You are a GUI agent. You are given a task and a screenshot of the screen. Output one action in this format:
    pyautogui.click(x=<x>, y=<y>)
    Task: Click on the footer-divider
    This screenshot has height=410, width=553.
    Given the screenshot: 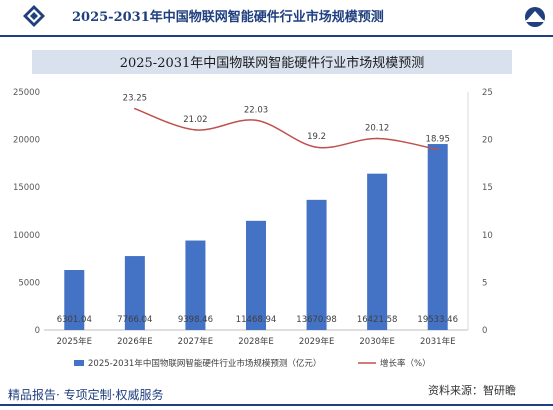 What is the action you would take?
    pyautogui.click(x=276, y=405)
    